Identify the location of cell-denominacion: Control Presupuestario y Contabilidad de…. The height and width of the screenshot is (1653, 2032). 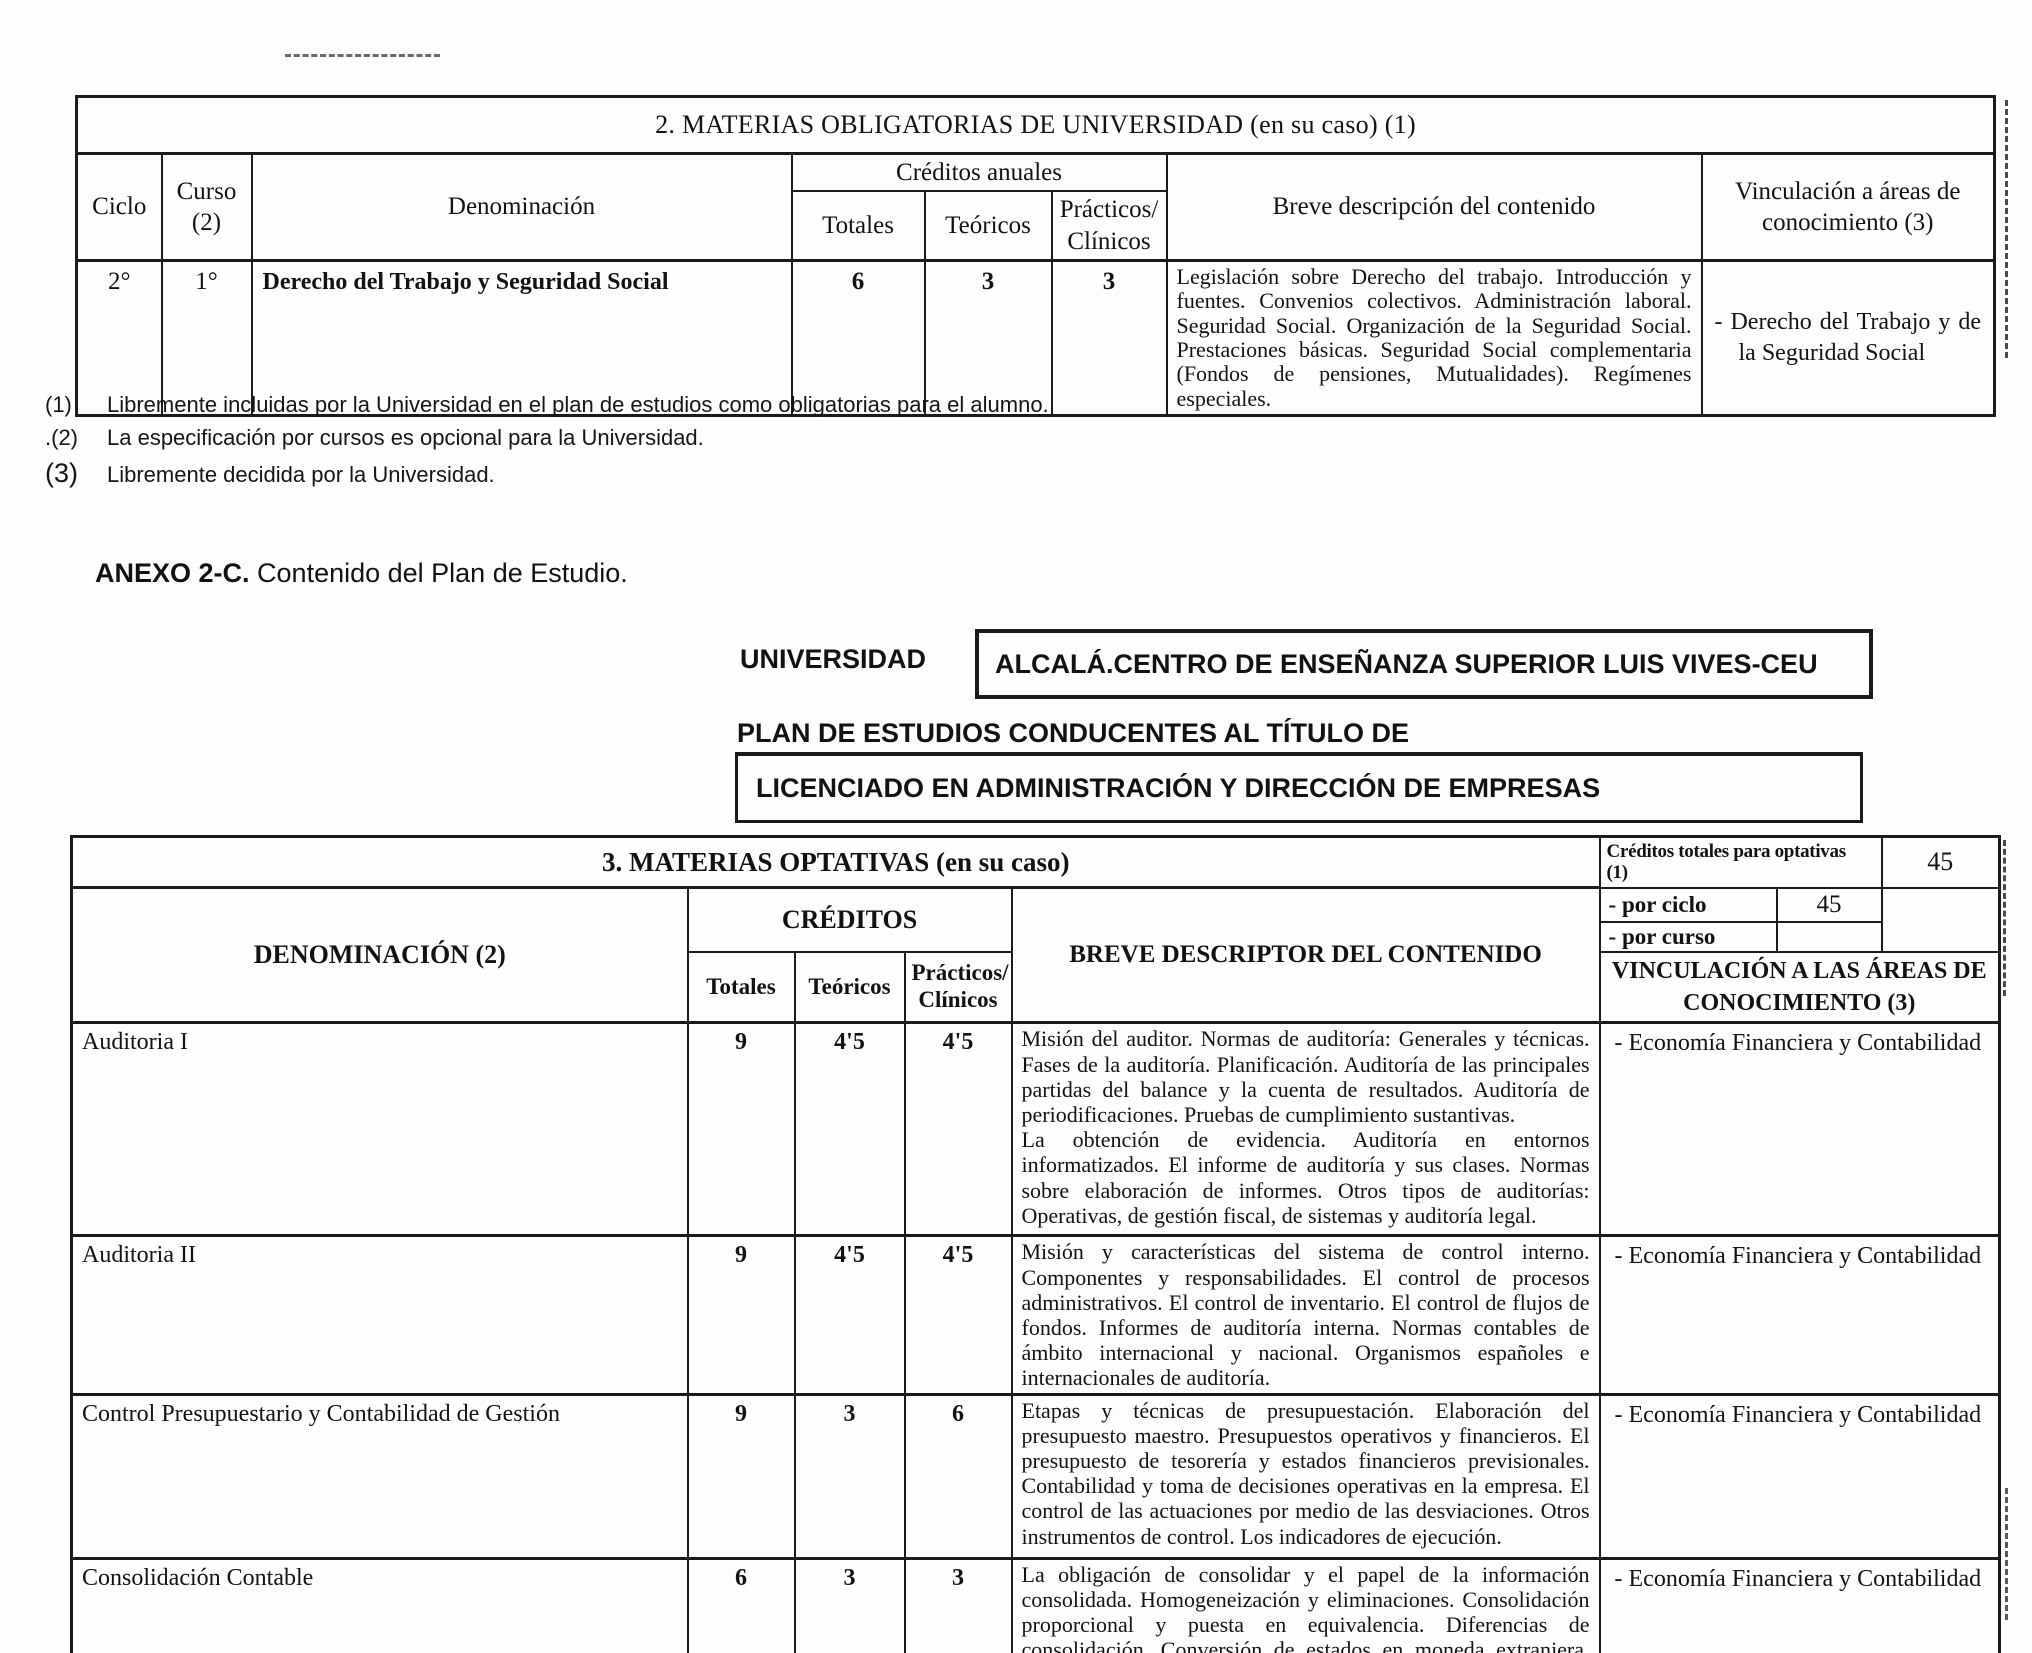
(379, 1476).